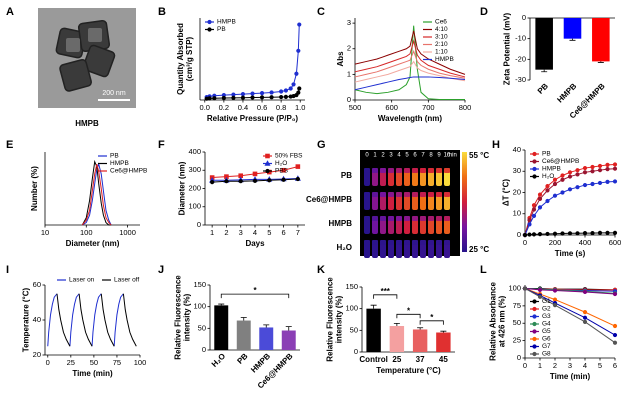  Describe the element at coordinates (255, 232) in the screenshot. I see `x-tick-label: 4` at that location.